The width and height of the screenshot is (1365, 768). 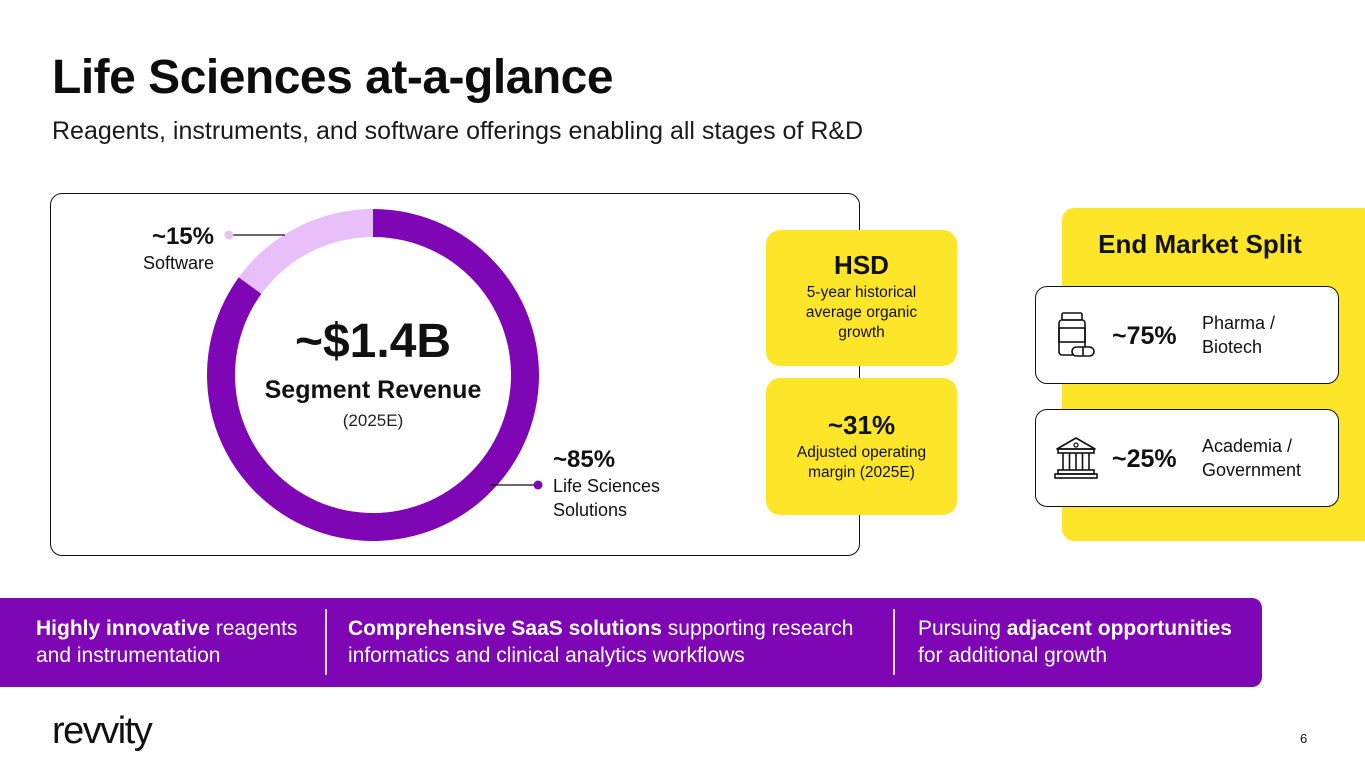 I want to click on academia-government-pct: ~25%, so click(x=1144, y=459).